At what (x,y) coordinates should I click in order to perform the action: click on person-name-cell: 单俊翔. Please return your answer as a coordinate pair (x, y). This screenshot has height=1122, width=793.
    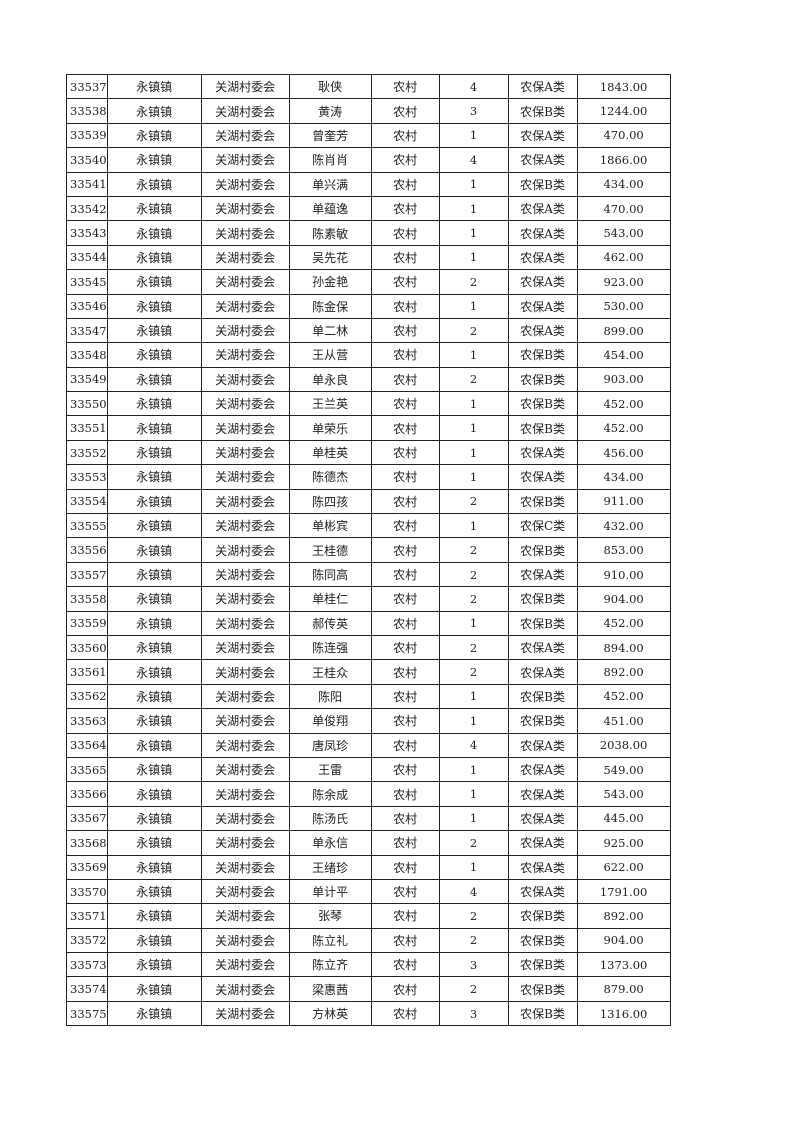
    Looking at the image, I should click on (330, 721).